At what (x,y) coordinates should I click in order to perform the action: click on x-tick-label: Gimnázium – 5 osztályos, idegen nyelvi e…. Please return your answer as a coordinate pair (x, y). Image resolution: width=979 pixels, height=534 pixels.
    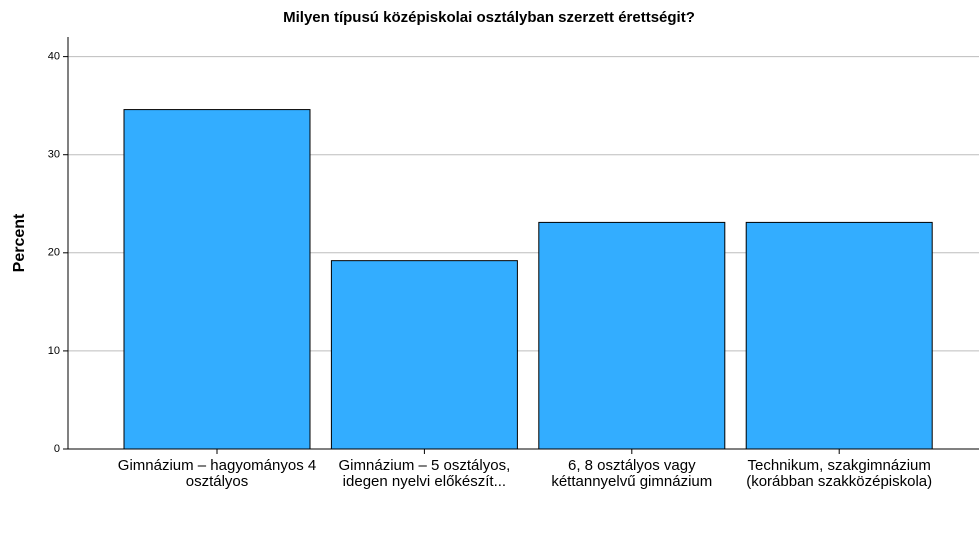
    Looking at the image, I should click on (424, 473).